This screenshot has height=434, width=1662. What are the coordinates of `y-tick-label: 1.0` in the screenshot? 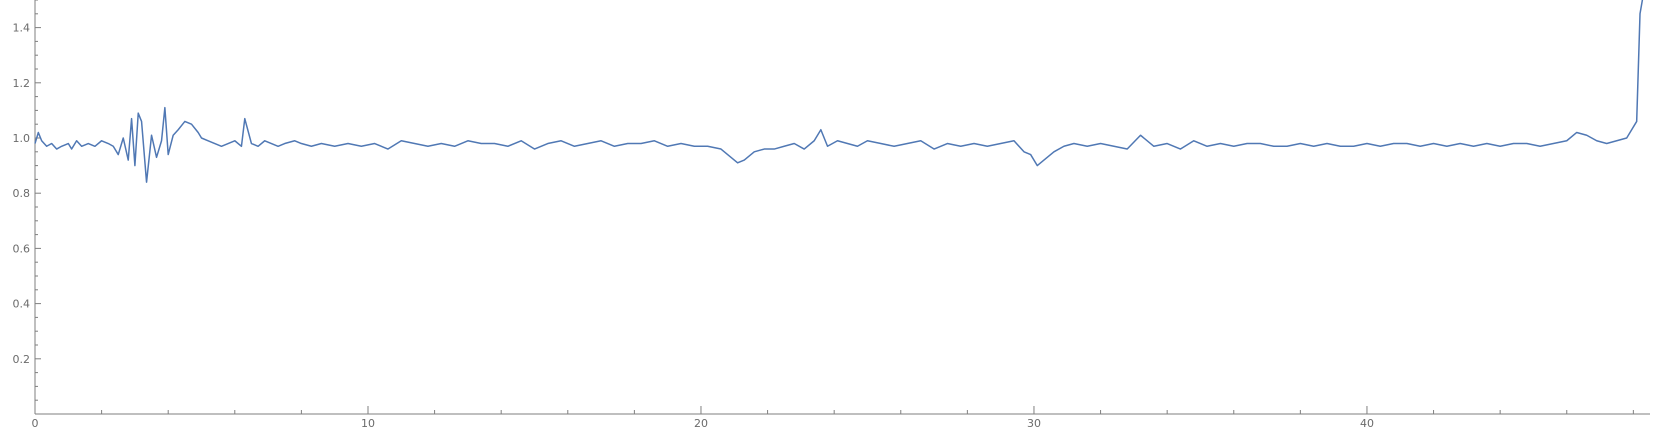 It's located at (22, 138).